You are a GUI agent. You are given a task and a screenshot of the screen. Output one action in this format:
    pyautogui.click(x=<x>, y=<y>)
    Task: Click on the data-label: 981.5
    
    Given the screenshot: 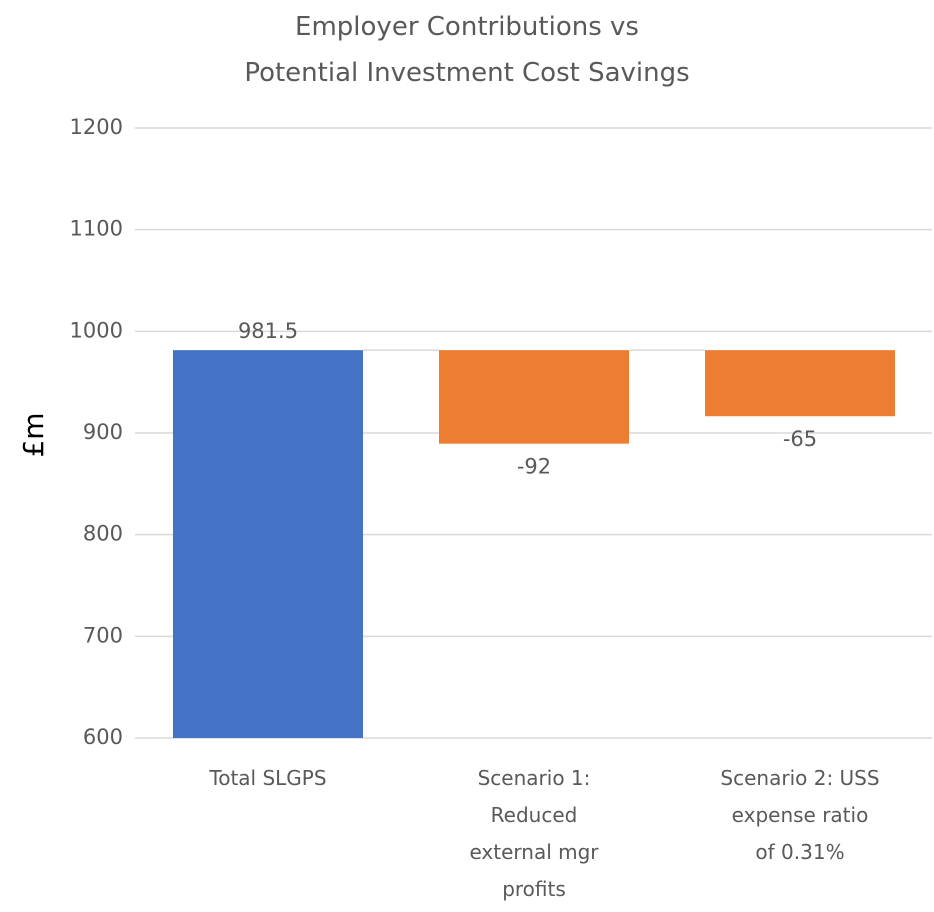 What is the action you would take?
    pyautogui.click(x=268, y=331)
    